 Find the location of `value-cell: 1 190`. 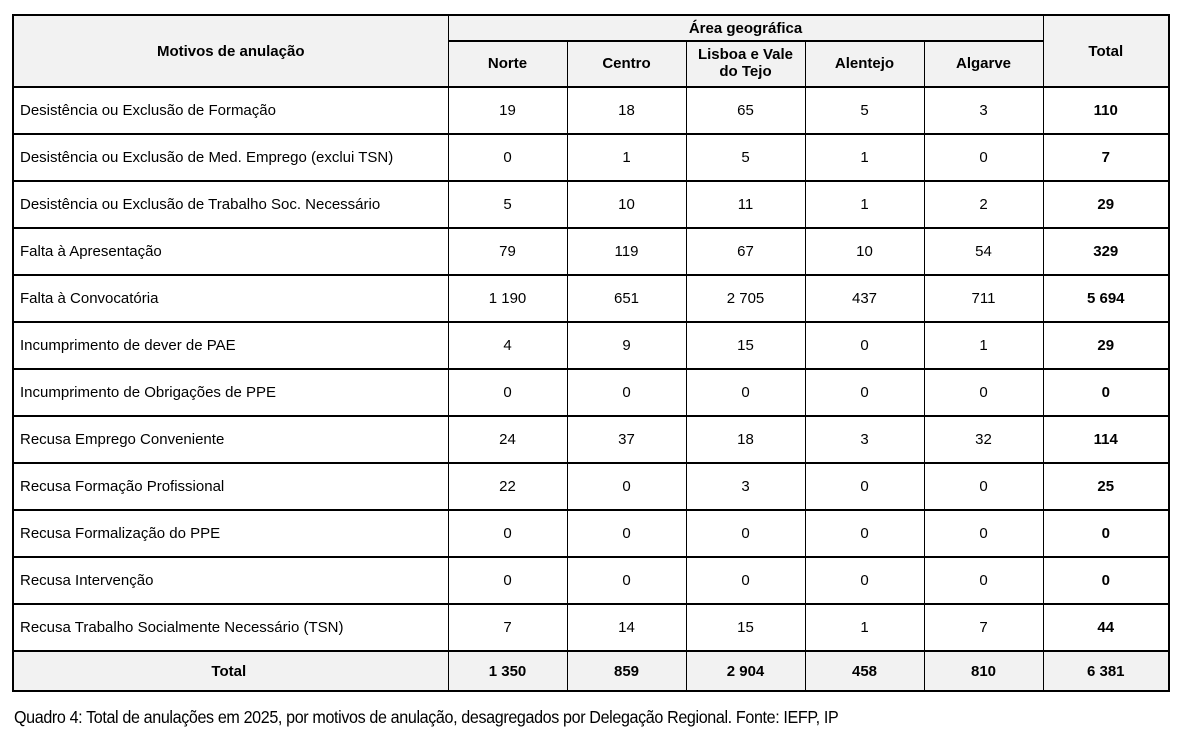

value-cell: 1 190 is located at coordinates (507, 298).